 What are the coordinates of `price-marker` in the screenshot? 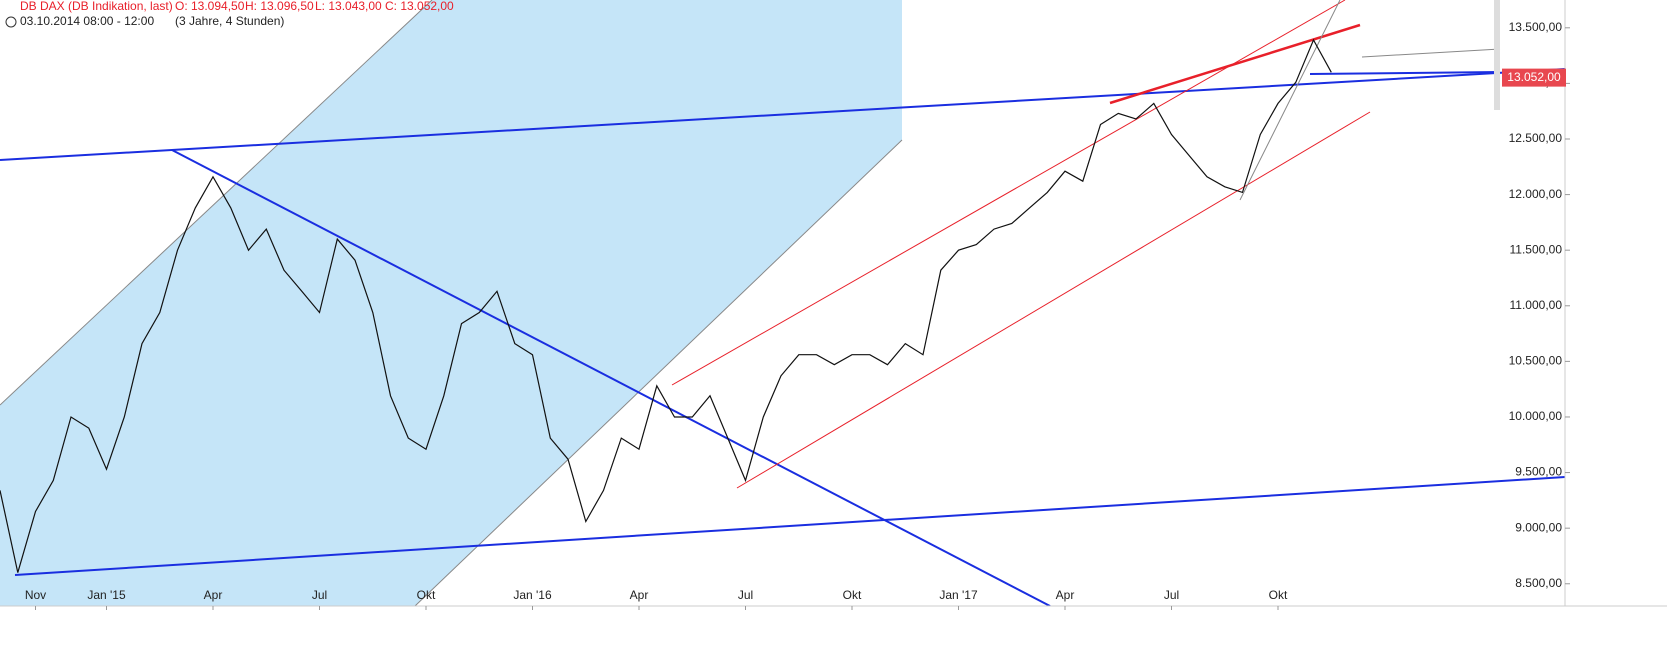 It's located at (1534, 77).